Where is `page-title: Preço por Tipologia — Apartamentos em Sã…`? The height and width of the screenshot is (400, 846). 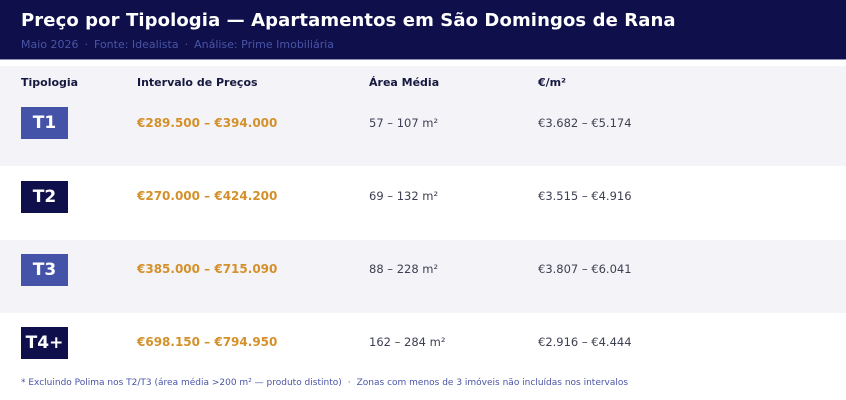
page-title: Preço por Tipologia — Apartamentos em Sã… is located at coordinates (348, 20).